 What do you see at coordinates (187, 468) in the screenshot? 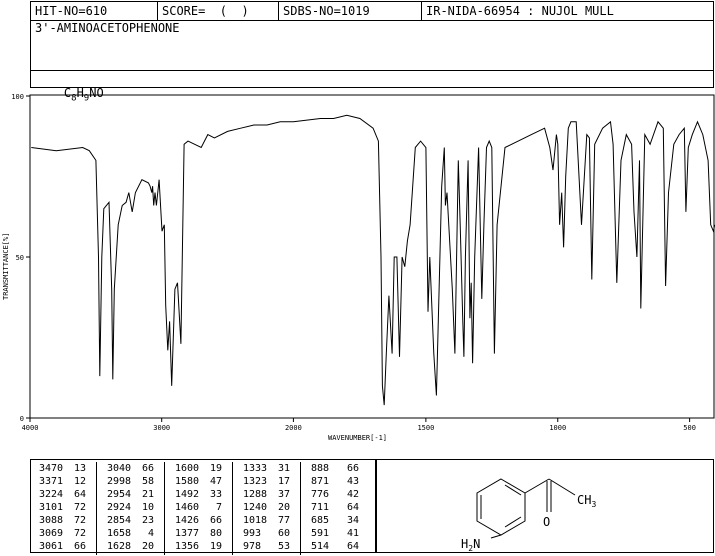
I see `peak-wavenumber: 1600` at bounding box center [187, 468].